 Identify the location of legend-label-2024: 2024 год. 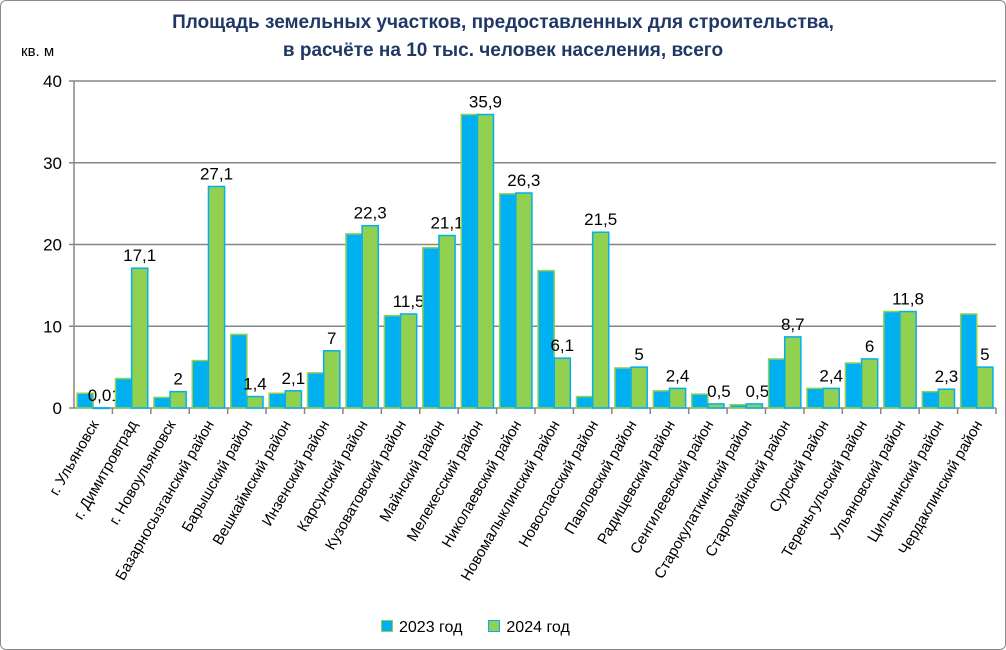
(538, 627).